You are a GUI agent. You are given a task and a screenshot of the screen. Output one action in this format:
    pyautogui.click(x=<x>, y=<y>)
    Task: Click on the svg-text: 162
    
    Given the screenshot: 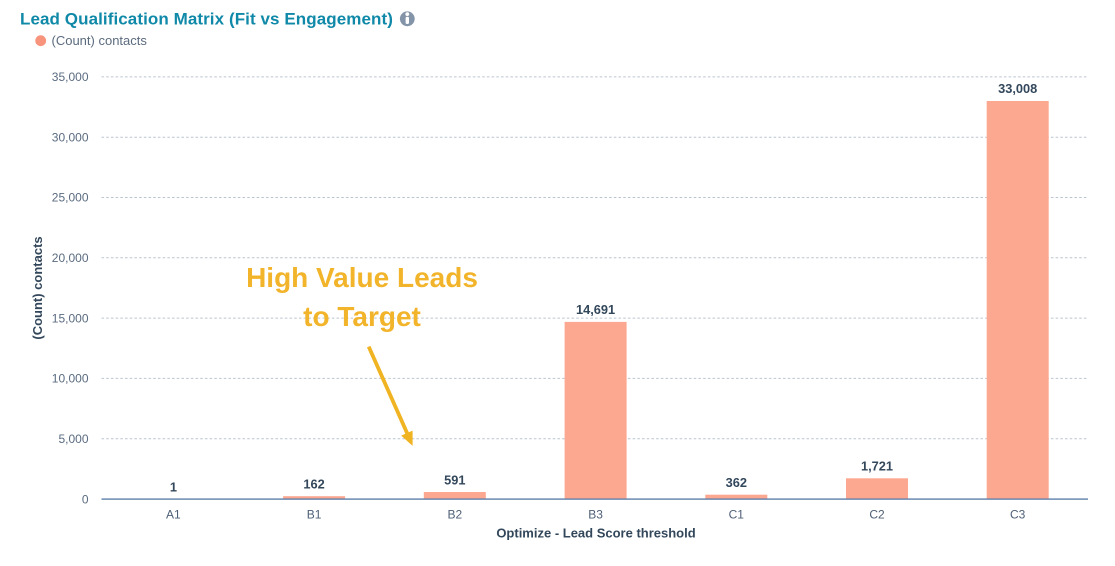 What is the action you would take?
    pyautogui.click(x=313, y=484)
    